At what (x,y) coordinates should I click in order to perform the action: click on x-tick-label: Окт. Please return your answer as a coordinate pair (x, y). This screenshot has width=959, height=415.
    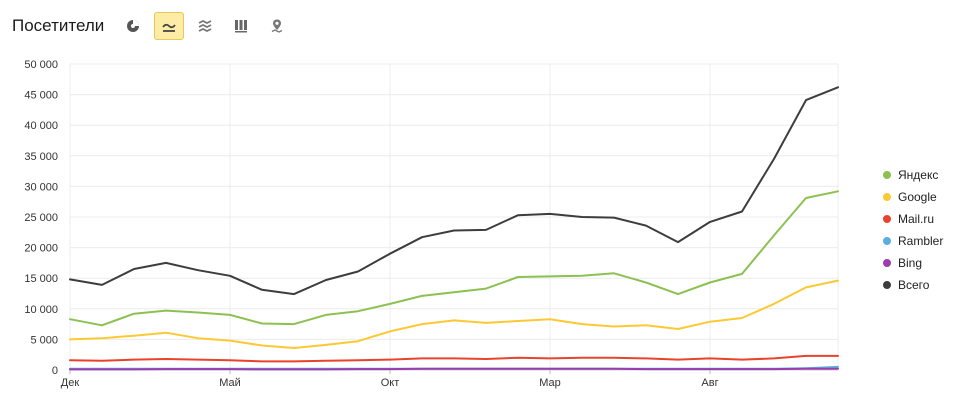
    Looking at the image, I should click on (390, 383).